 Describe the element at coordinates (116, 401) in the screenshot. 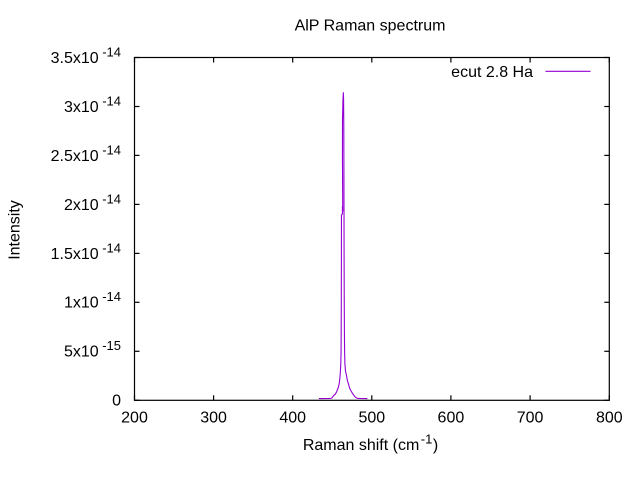

I see `svg-text: 0` at that location.